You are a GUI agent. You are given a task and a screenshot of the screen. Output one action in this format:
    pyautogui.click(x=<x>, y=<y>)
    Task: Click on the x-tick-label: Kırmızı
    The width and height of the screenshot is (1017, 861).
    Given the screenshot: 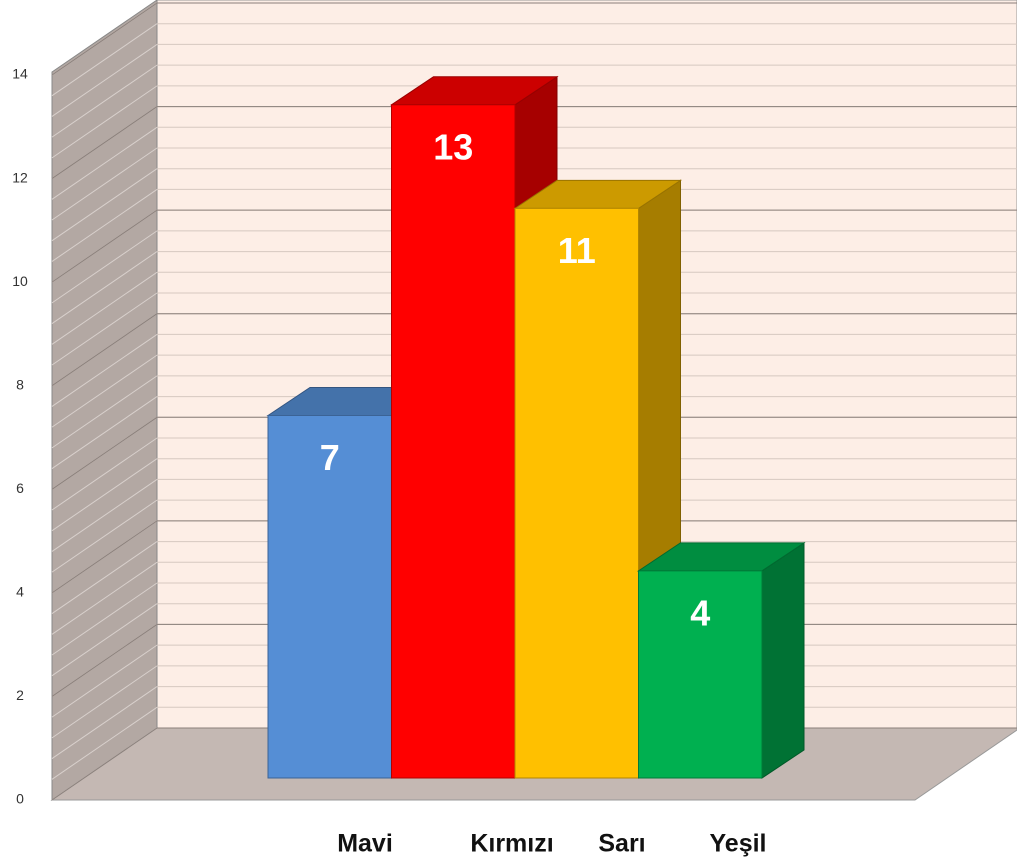 What is the action you would take?
    pyautogui.click(x=511, y=844)
    